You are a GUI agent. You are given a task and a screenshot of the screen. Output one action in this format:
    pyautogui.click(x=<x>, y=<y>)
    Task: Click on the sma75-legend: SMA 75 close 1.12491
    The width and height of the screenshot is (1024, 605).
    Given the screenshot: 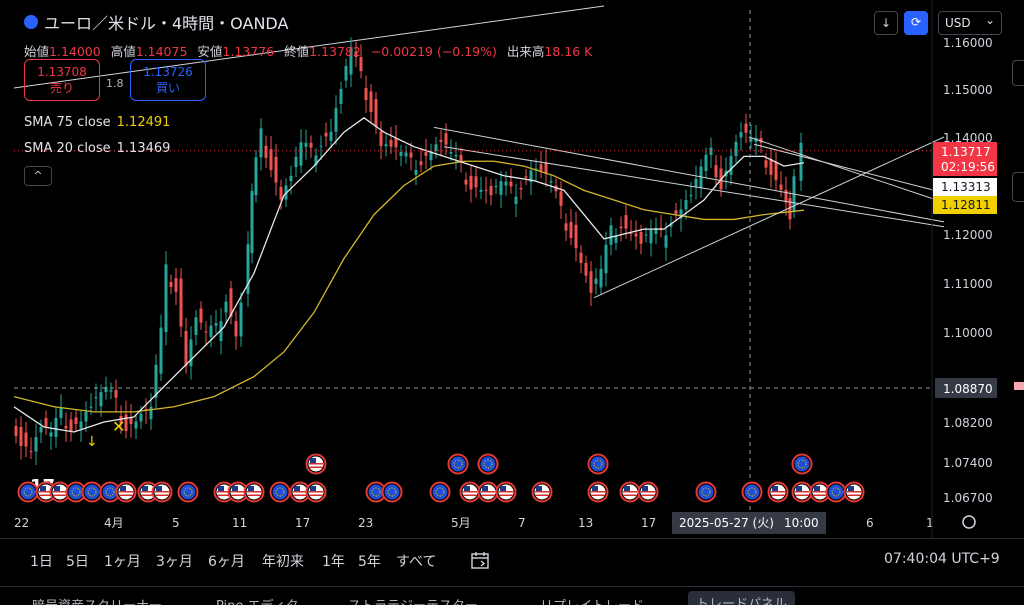 What is the action you would take?
    pyautogui.click(x=97, y=122)
    